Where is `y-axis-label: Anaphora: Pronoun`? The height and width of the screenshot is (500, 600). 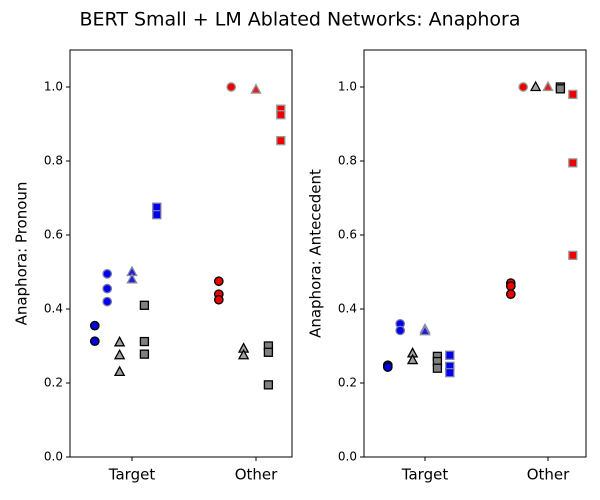 y-axis-label: Anaphora: Pronoun is located at coordinates (22, 254).